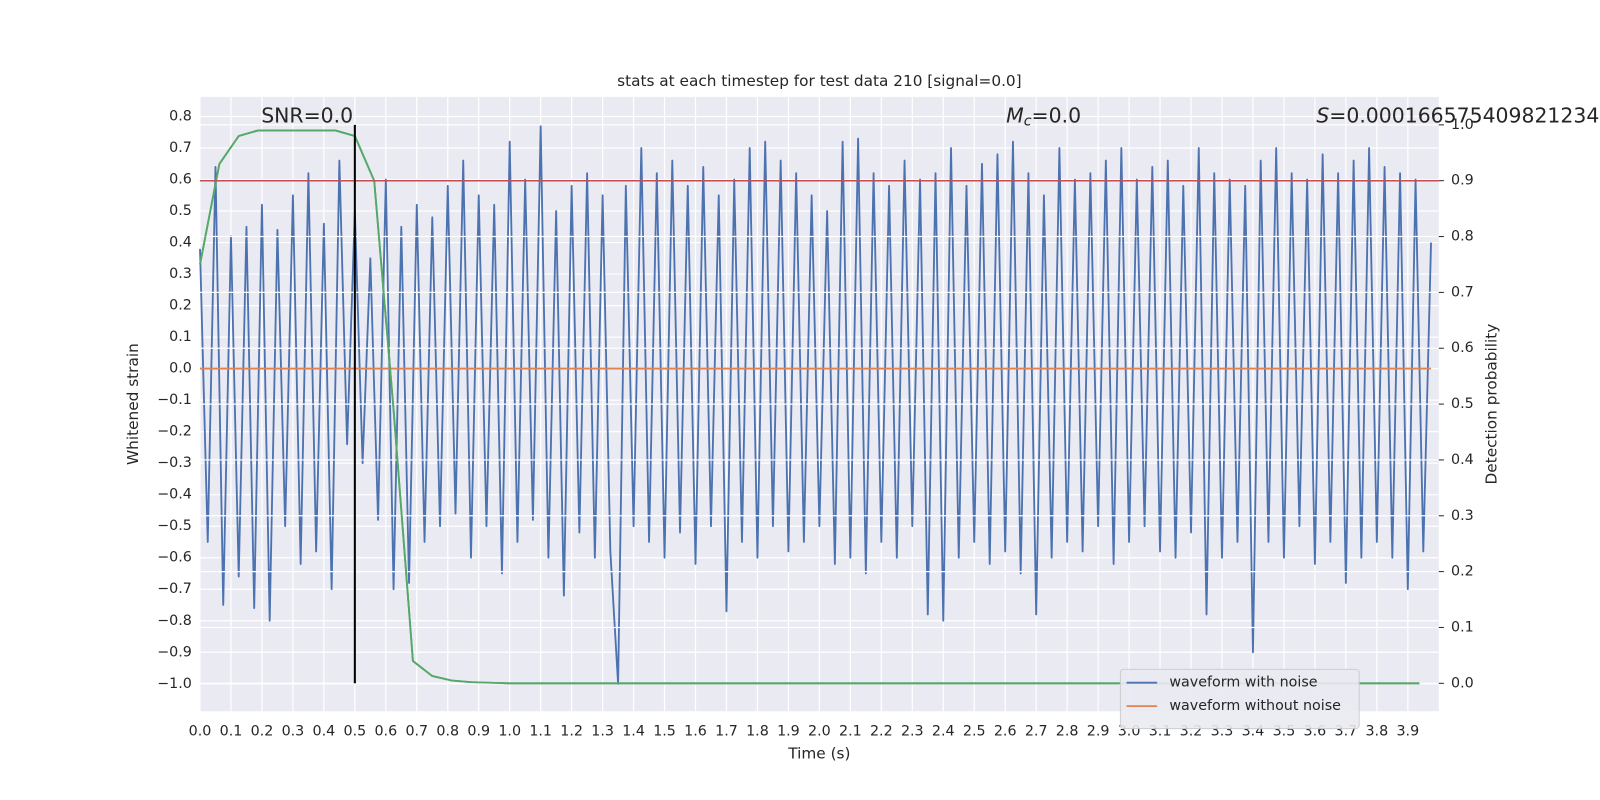  Describe the element at coordinates (174, 463) in the screenshot. I see `y-tick-label: −0.3` at that location.